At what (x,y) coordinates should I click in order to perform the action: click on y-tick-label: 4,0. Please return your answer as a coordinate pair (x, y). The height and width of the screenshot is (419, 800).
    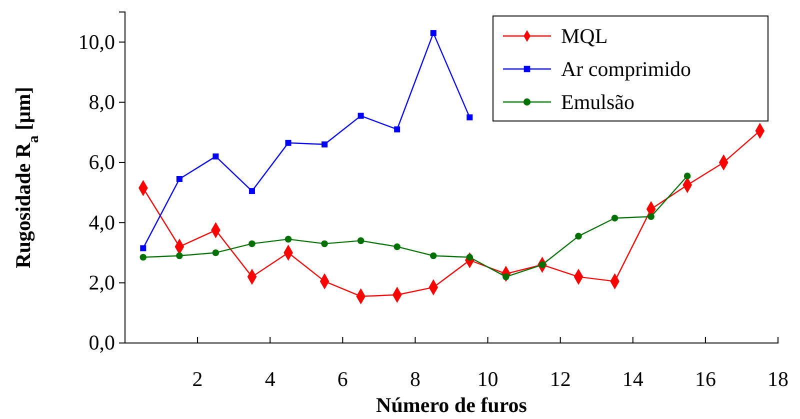
    Looking at the image, I should click on (101, 222).